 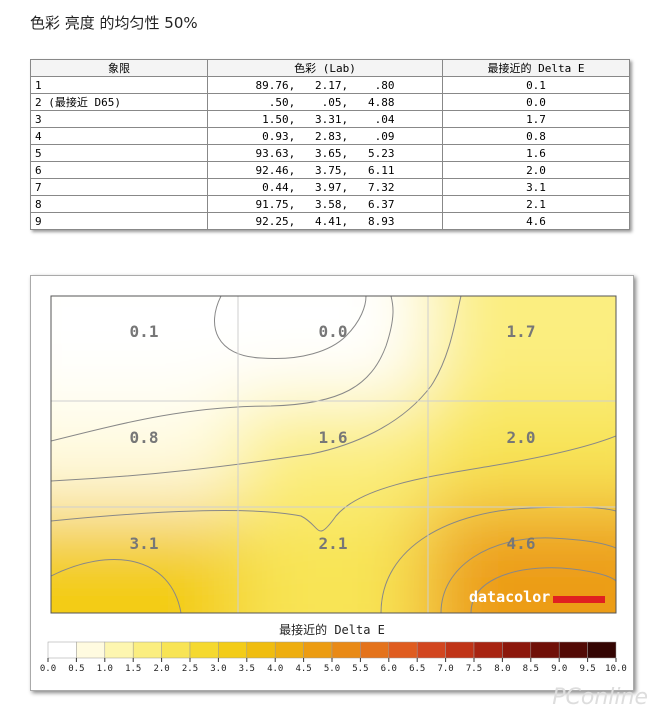 I want to click on colorbar-label: 2.5, so click(x=190, y=669).